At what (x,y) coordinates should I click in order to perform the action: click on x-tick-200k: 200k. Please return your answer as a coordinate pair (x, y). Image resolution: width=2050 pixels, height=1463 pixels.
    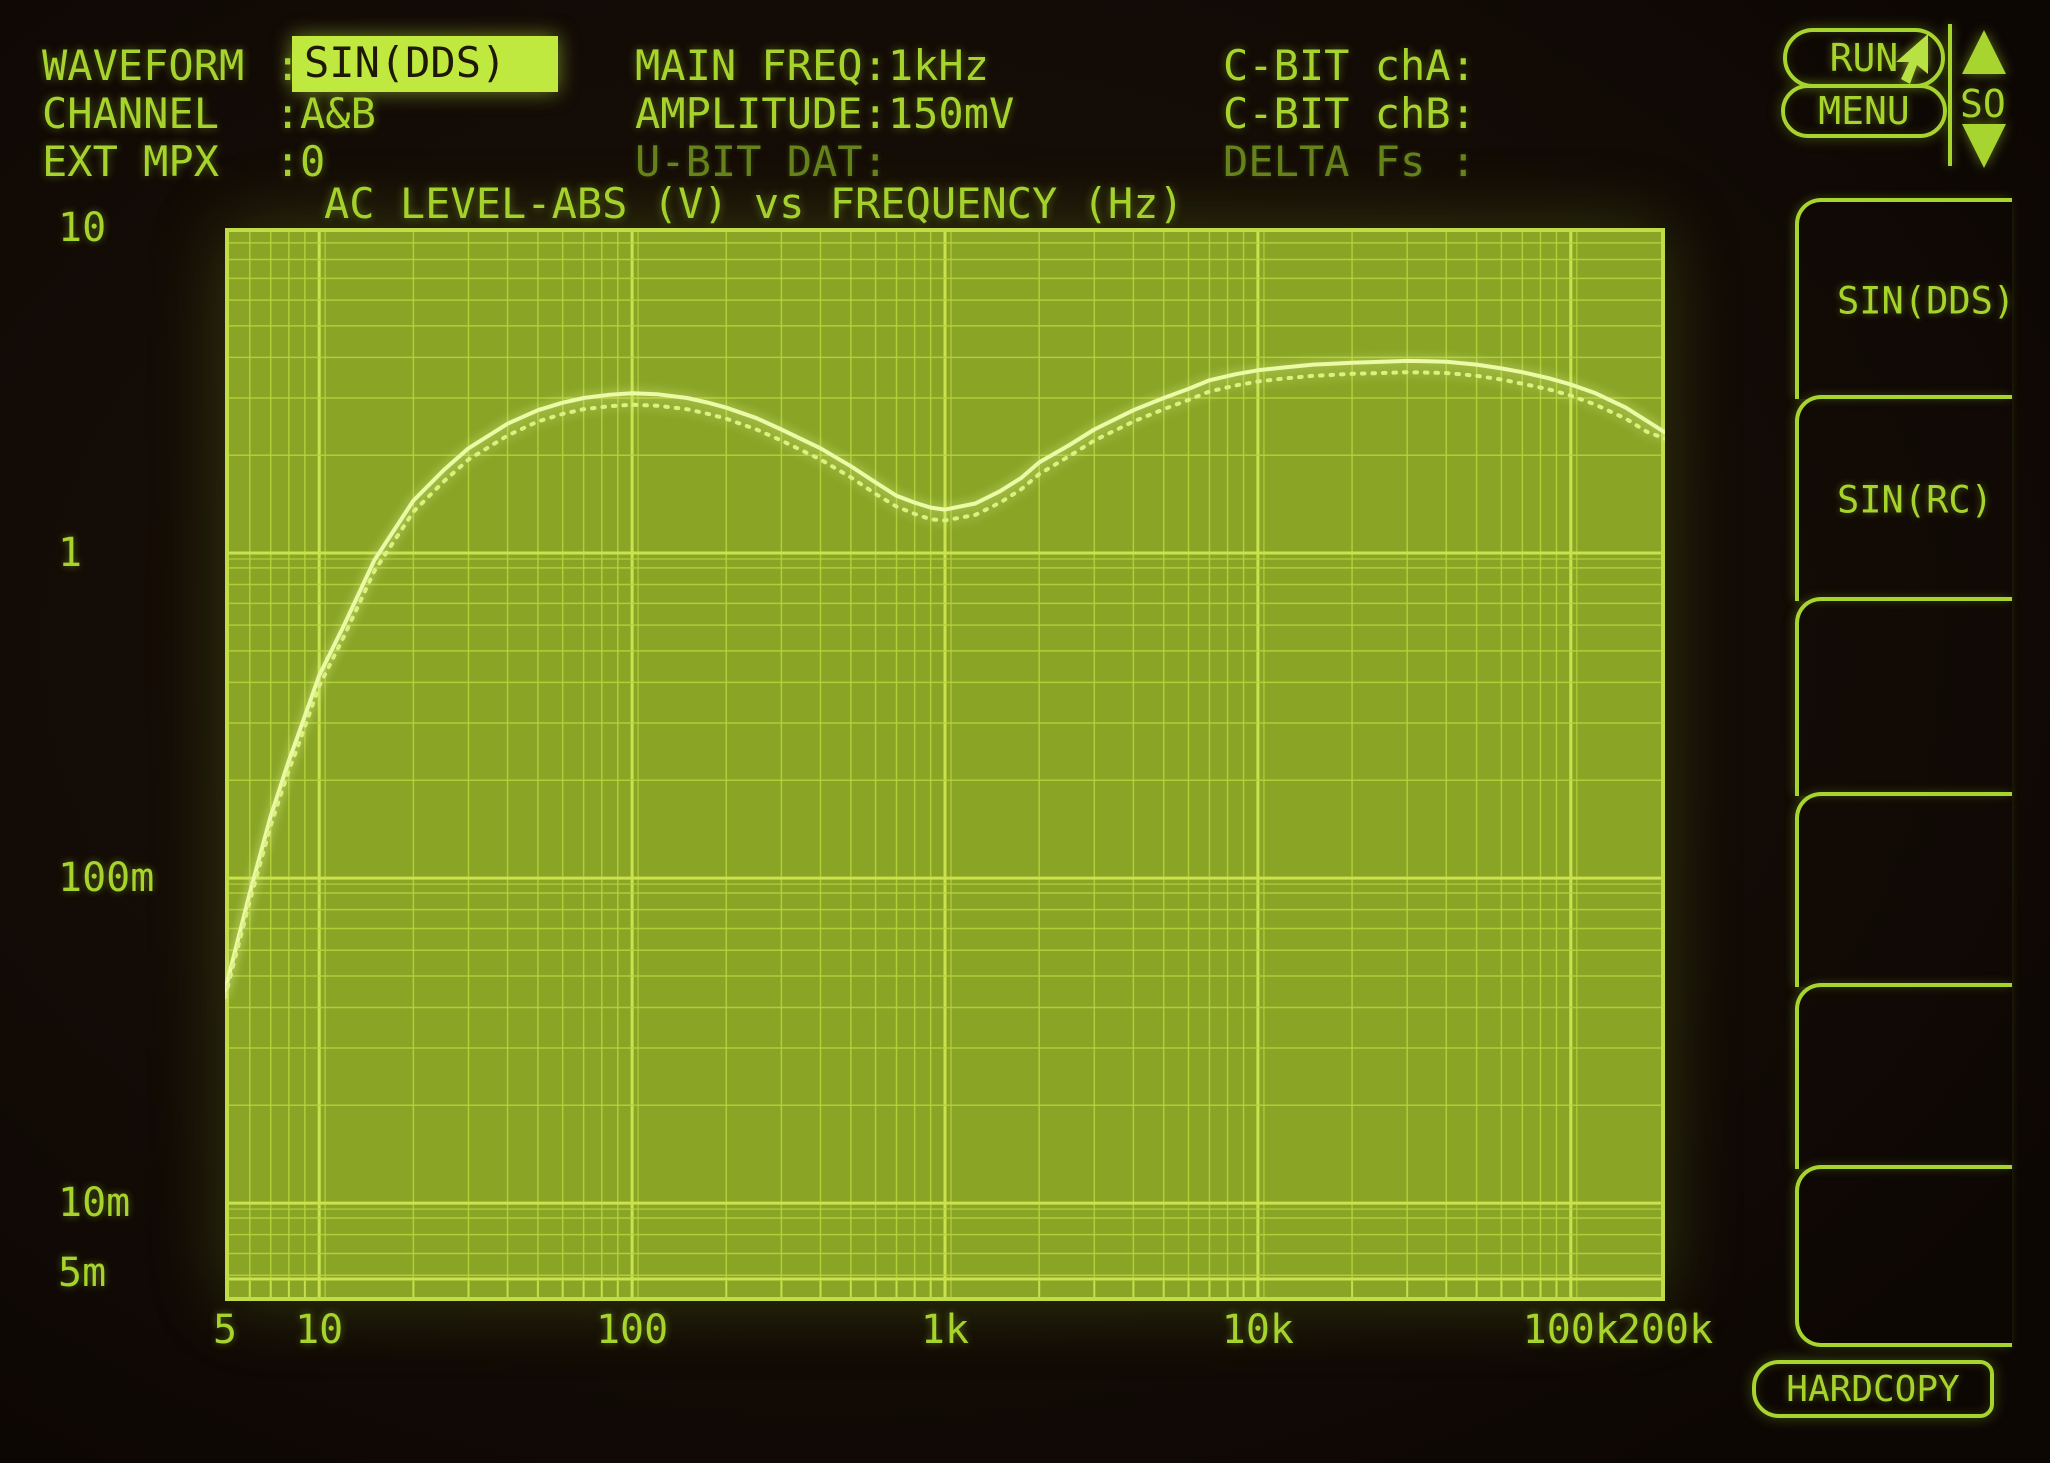
    Looking at the image, I should click on (1665, 1330).